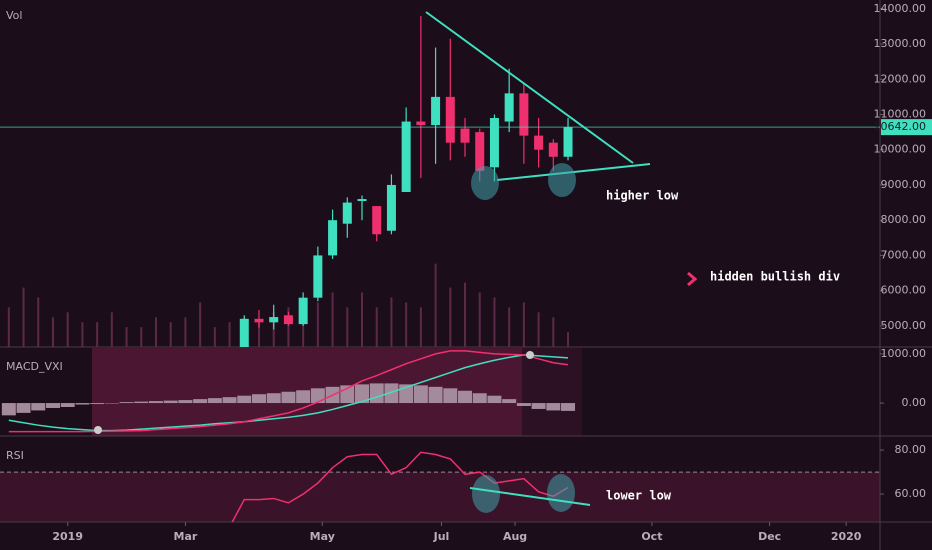  What do you see at coordinates (900, 43) in the screenshot?
I see `y-tick-label: 13000.00` at bounding box center [900, 43].